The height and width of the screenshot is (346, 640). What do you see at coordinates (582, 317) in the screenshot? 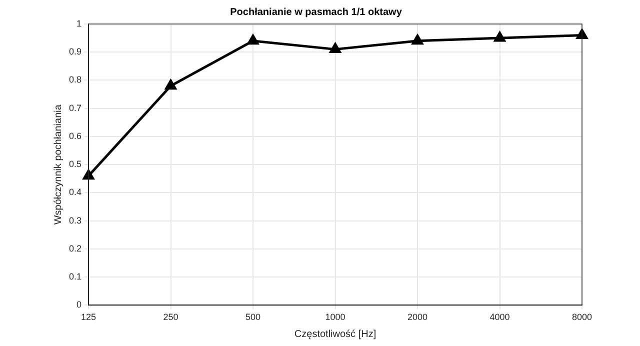
I see `x-tick-label: 8000` at bounding box center [582, 317].